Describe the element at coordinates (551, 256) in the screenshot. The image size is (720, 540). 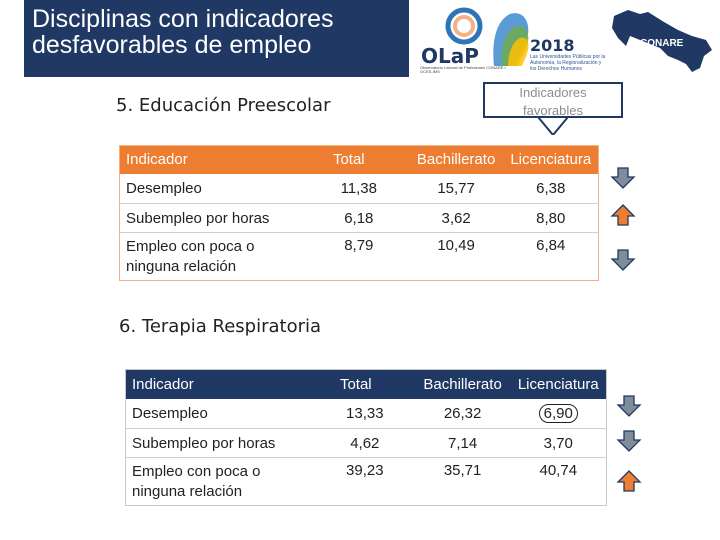
I see `row-licenciatura: 6,84` at that location.